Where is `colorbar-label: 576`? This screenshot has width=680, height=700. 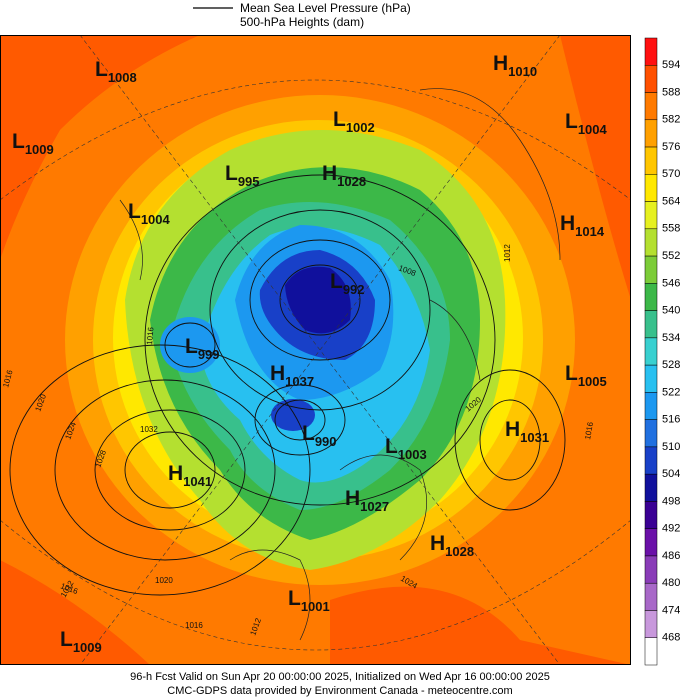 colorbar-label: 576 is located at coordinates (671, 147).